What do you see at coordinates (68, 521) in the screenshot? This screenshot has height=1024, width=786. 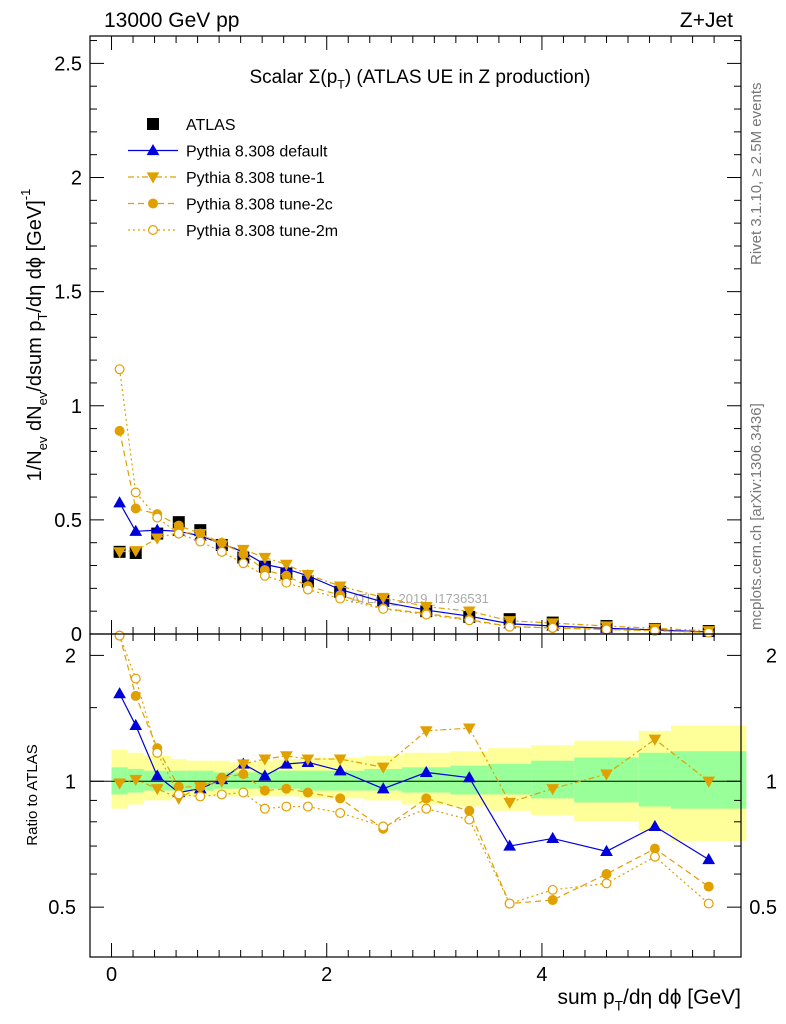 I see `main-y-tick-label: 0.5` at bounding box center [68, 521].